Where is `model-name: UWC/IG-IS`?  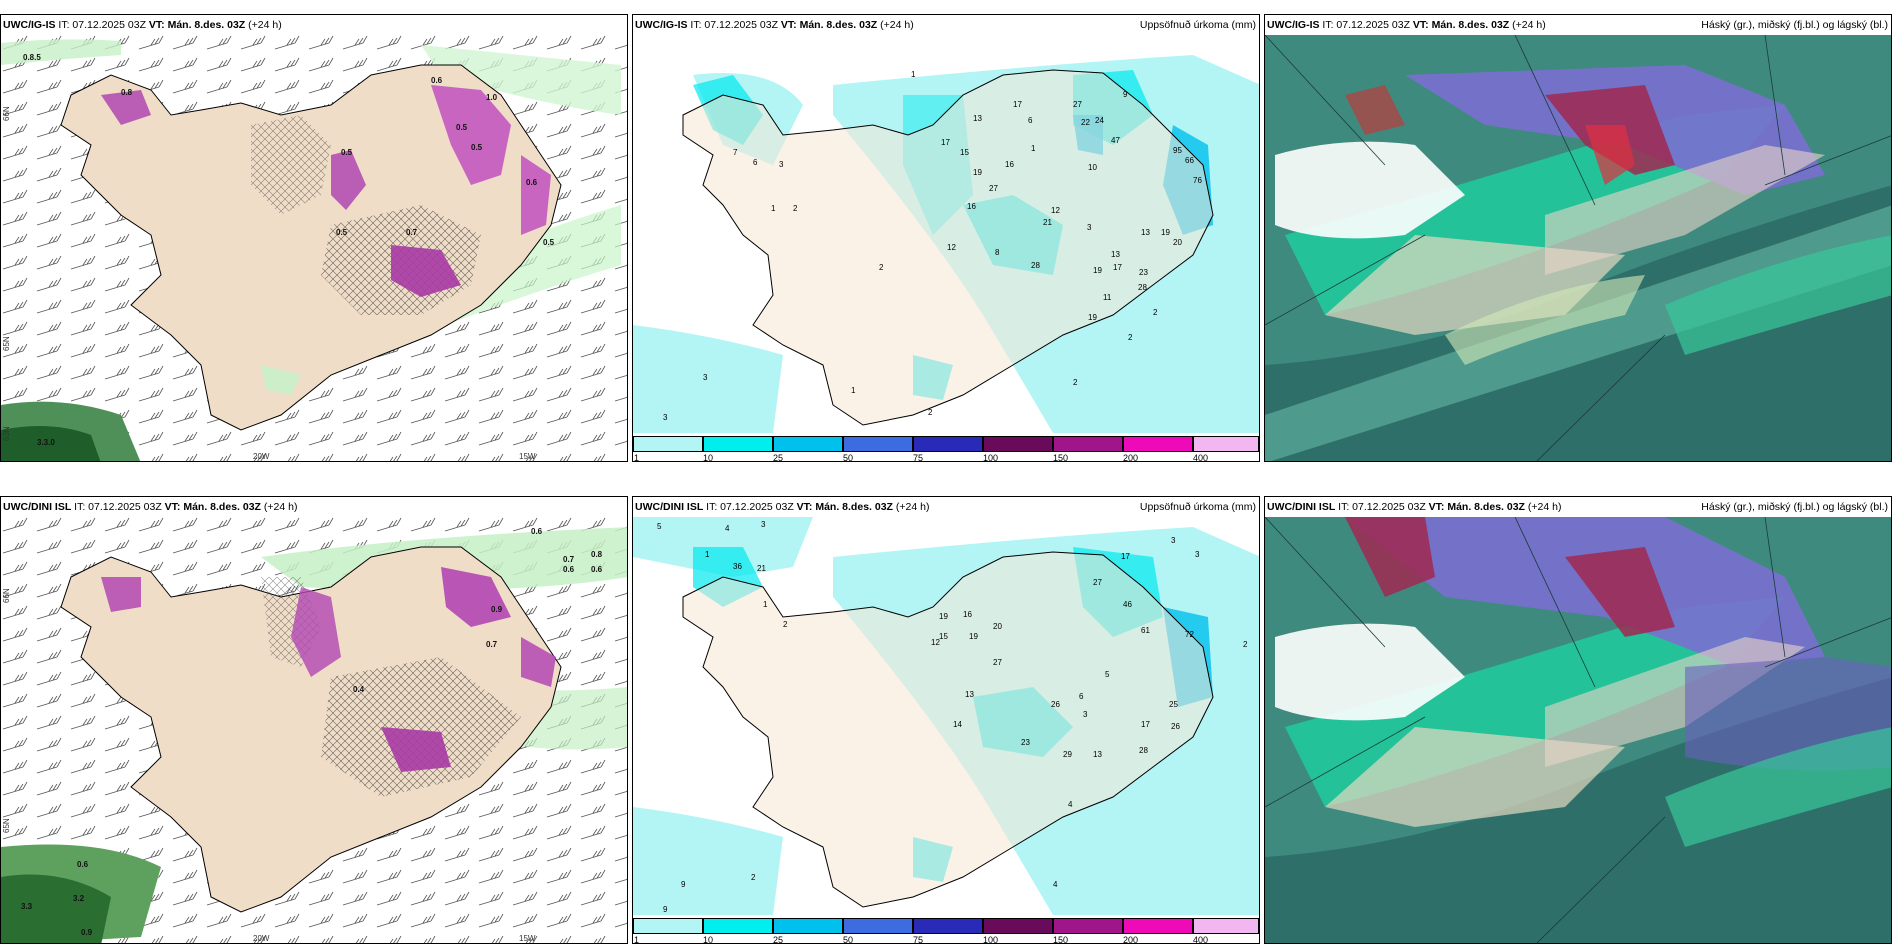
model-name: UWC/IG-IS is located at coordinates (1293, 25).